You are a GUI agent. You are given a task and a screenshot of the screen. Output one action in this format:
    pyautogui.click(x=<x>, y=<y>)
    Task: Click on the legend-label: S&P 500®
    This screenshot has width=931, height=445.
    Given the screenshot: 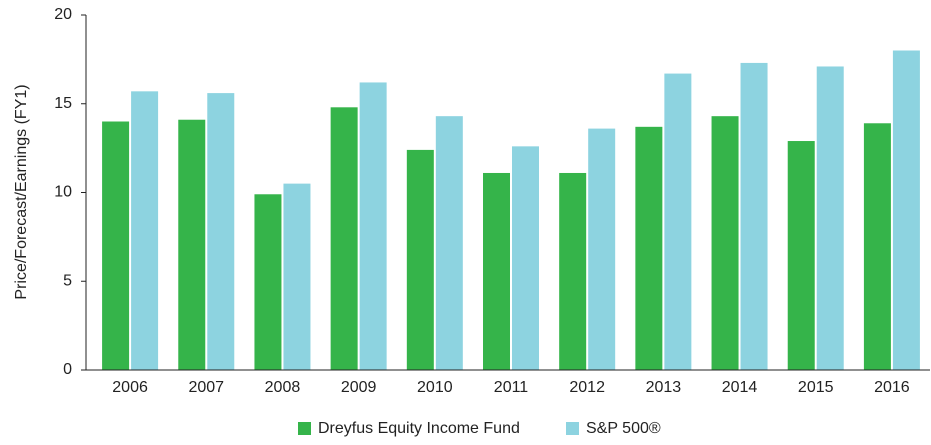 What is the action you would take?
    pyautogui.click(x=623, y=428)
    